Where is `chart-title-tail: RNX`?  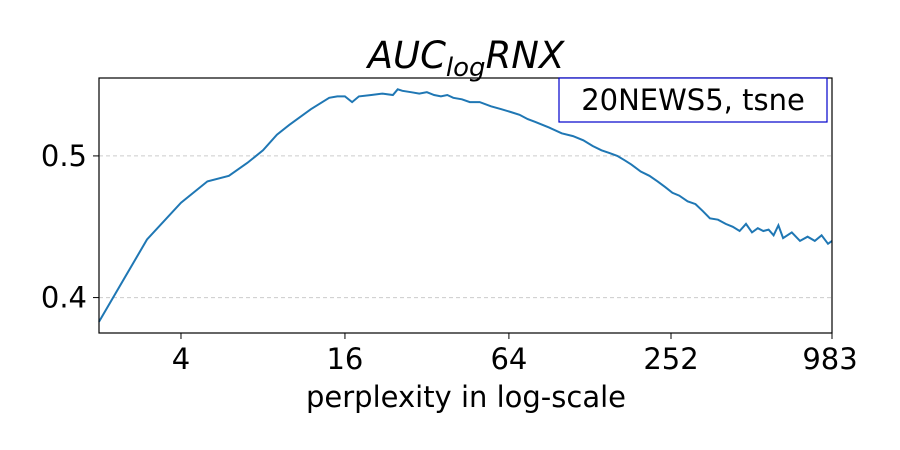
chart-title-tail: RNX is located at coordinates (526, 55).